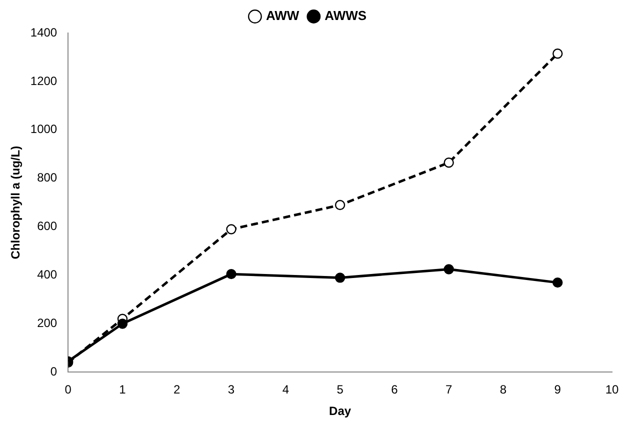 This screenshot has height=423, width=632. Describe the element at coordinates (231, 389) in the screenshot. I see `x-tick-label: 3` at that location.